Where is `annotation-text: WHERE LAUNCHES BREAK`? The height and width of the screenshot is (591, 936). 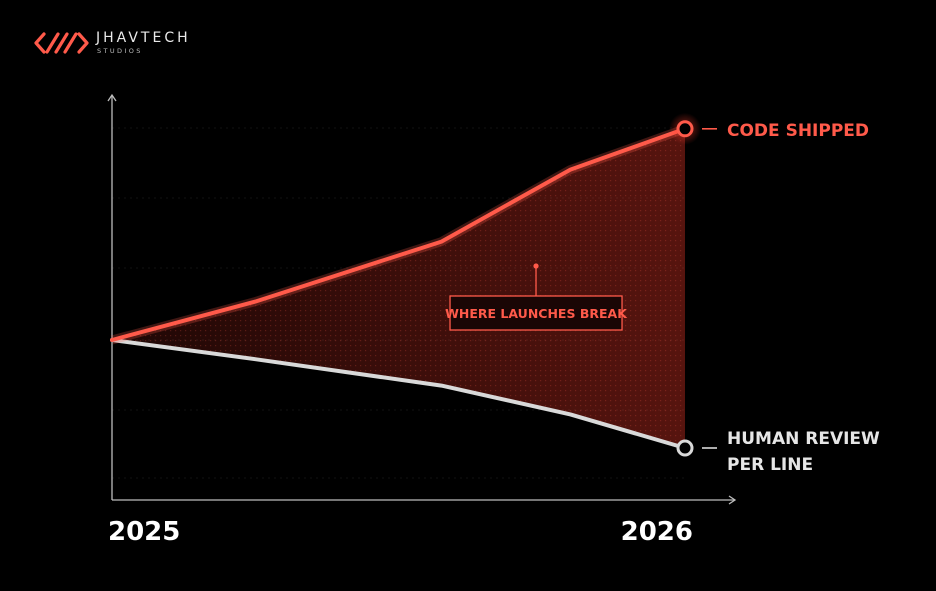
annotation-text: WHERE LAUNCHES BREAK is located at coordinates (536, 313).